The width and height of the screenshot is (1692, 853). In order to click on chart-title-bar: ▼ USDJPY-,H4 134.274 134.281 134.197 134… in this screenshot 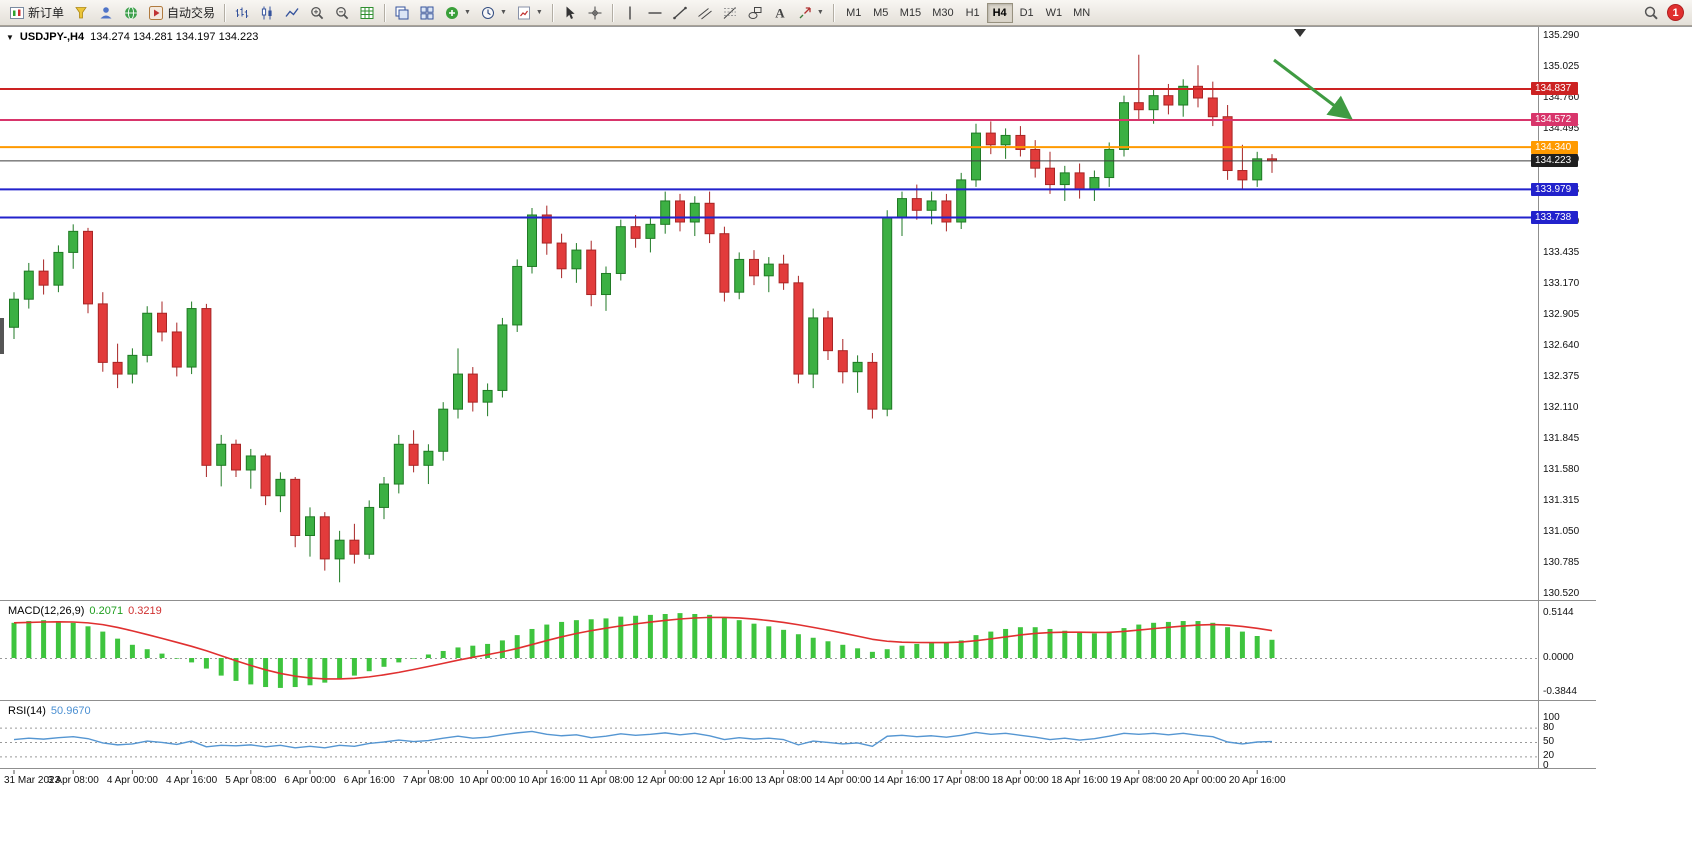, I will do `click(132, 37)`.